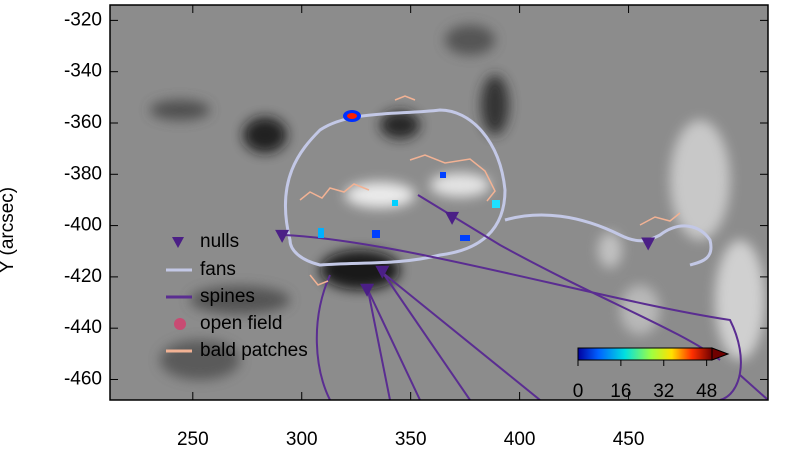 The image size is (790, 460). What do you see at coordinates (645, 354) in the screenshot?
I see `colorbar` at bounding box center [645, 354].